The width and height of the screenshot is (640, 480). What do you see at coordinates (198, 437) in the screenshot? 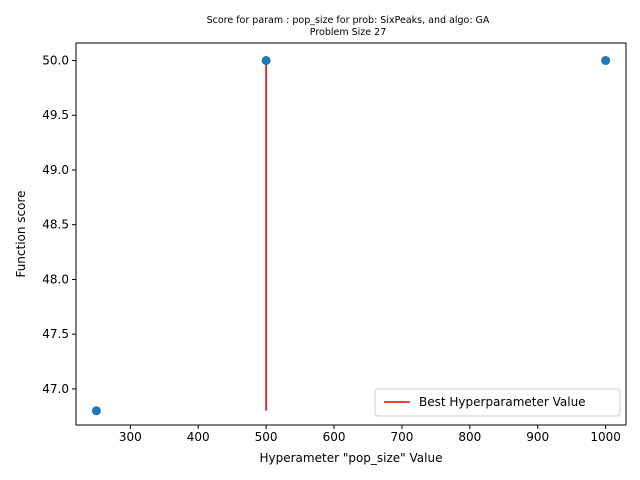
I see `x-tick-label: 400` at bounding box center [198, 437].